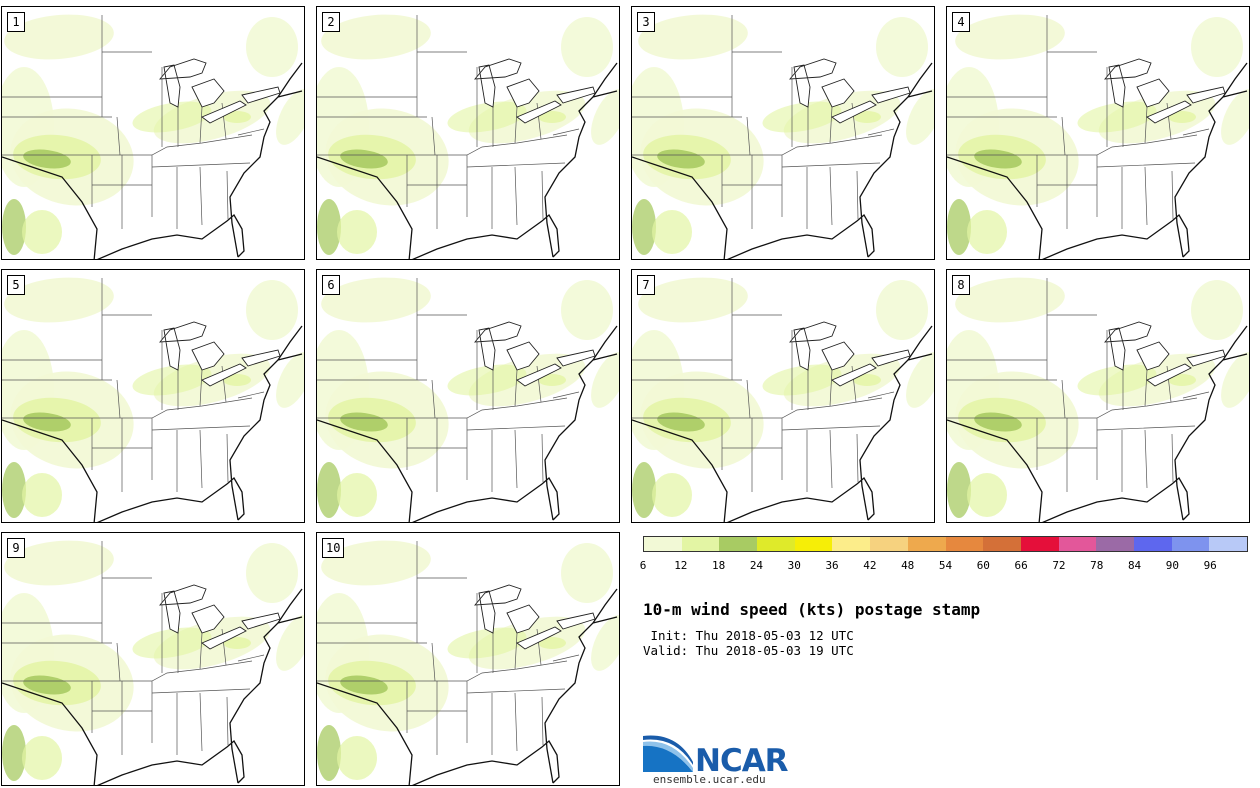 Image resolution: width=1260 pixels, height=788 pixels. I want to click on member-panel: 4, so click(1098, 133).